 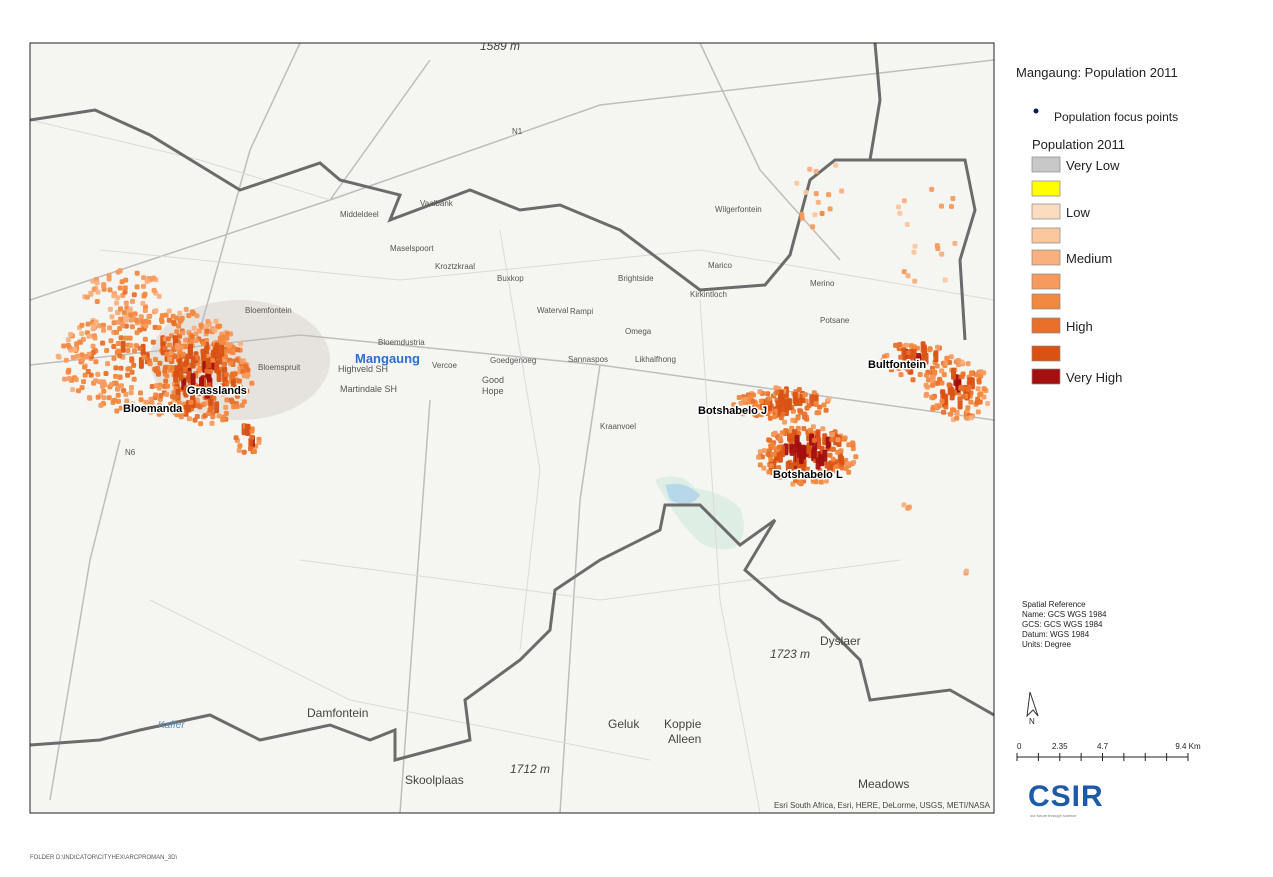 I want to click on place-label: Highveld SH, so click(x=363, y=369).